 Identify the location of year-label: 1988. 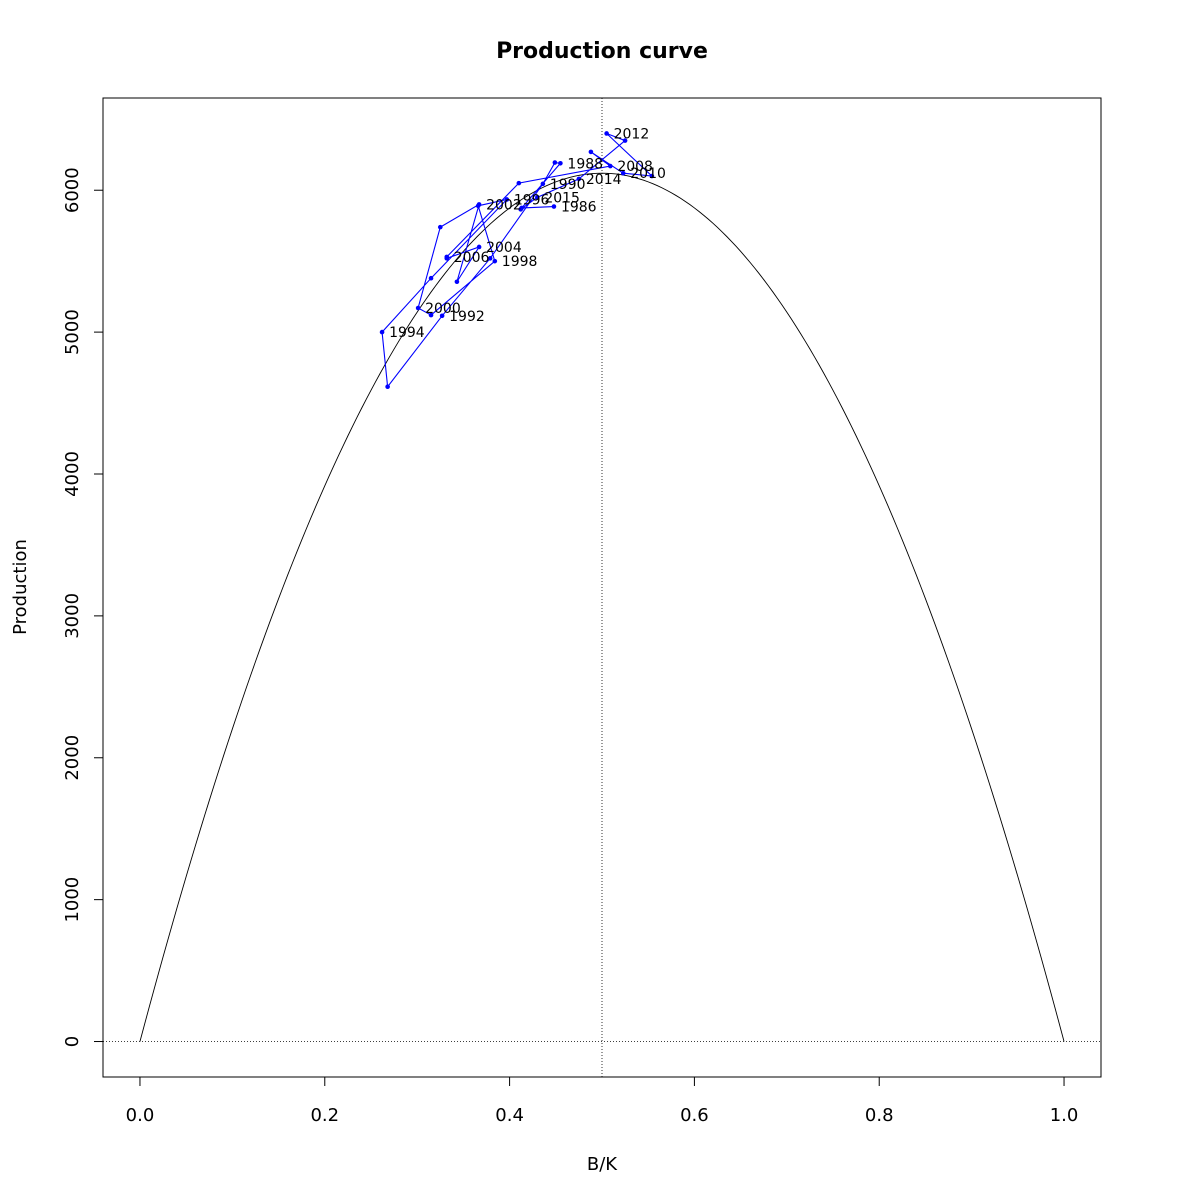
(585, 164).